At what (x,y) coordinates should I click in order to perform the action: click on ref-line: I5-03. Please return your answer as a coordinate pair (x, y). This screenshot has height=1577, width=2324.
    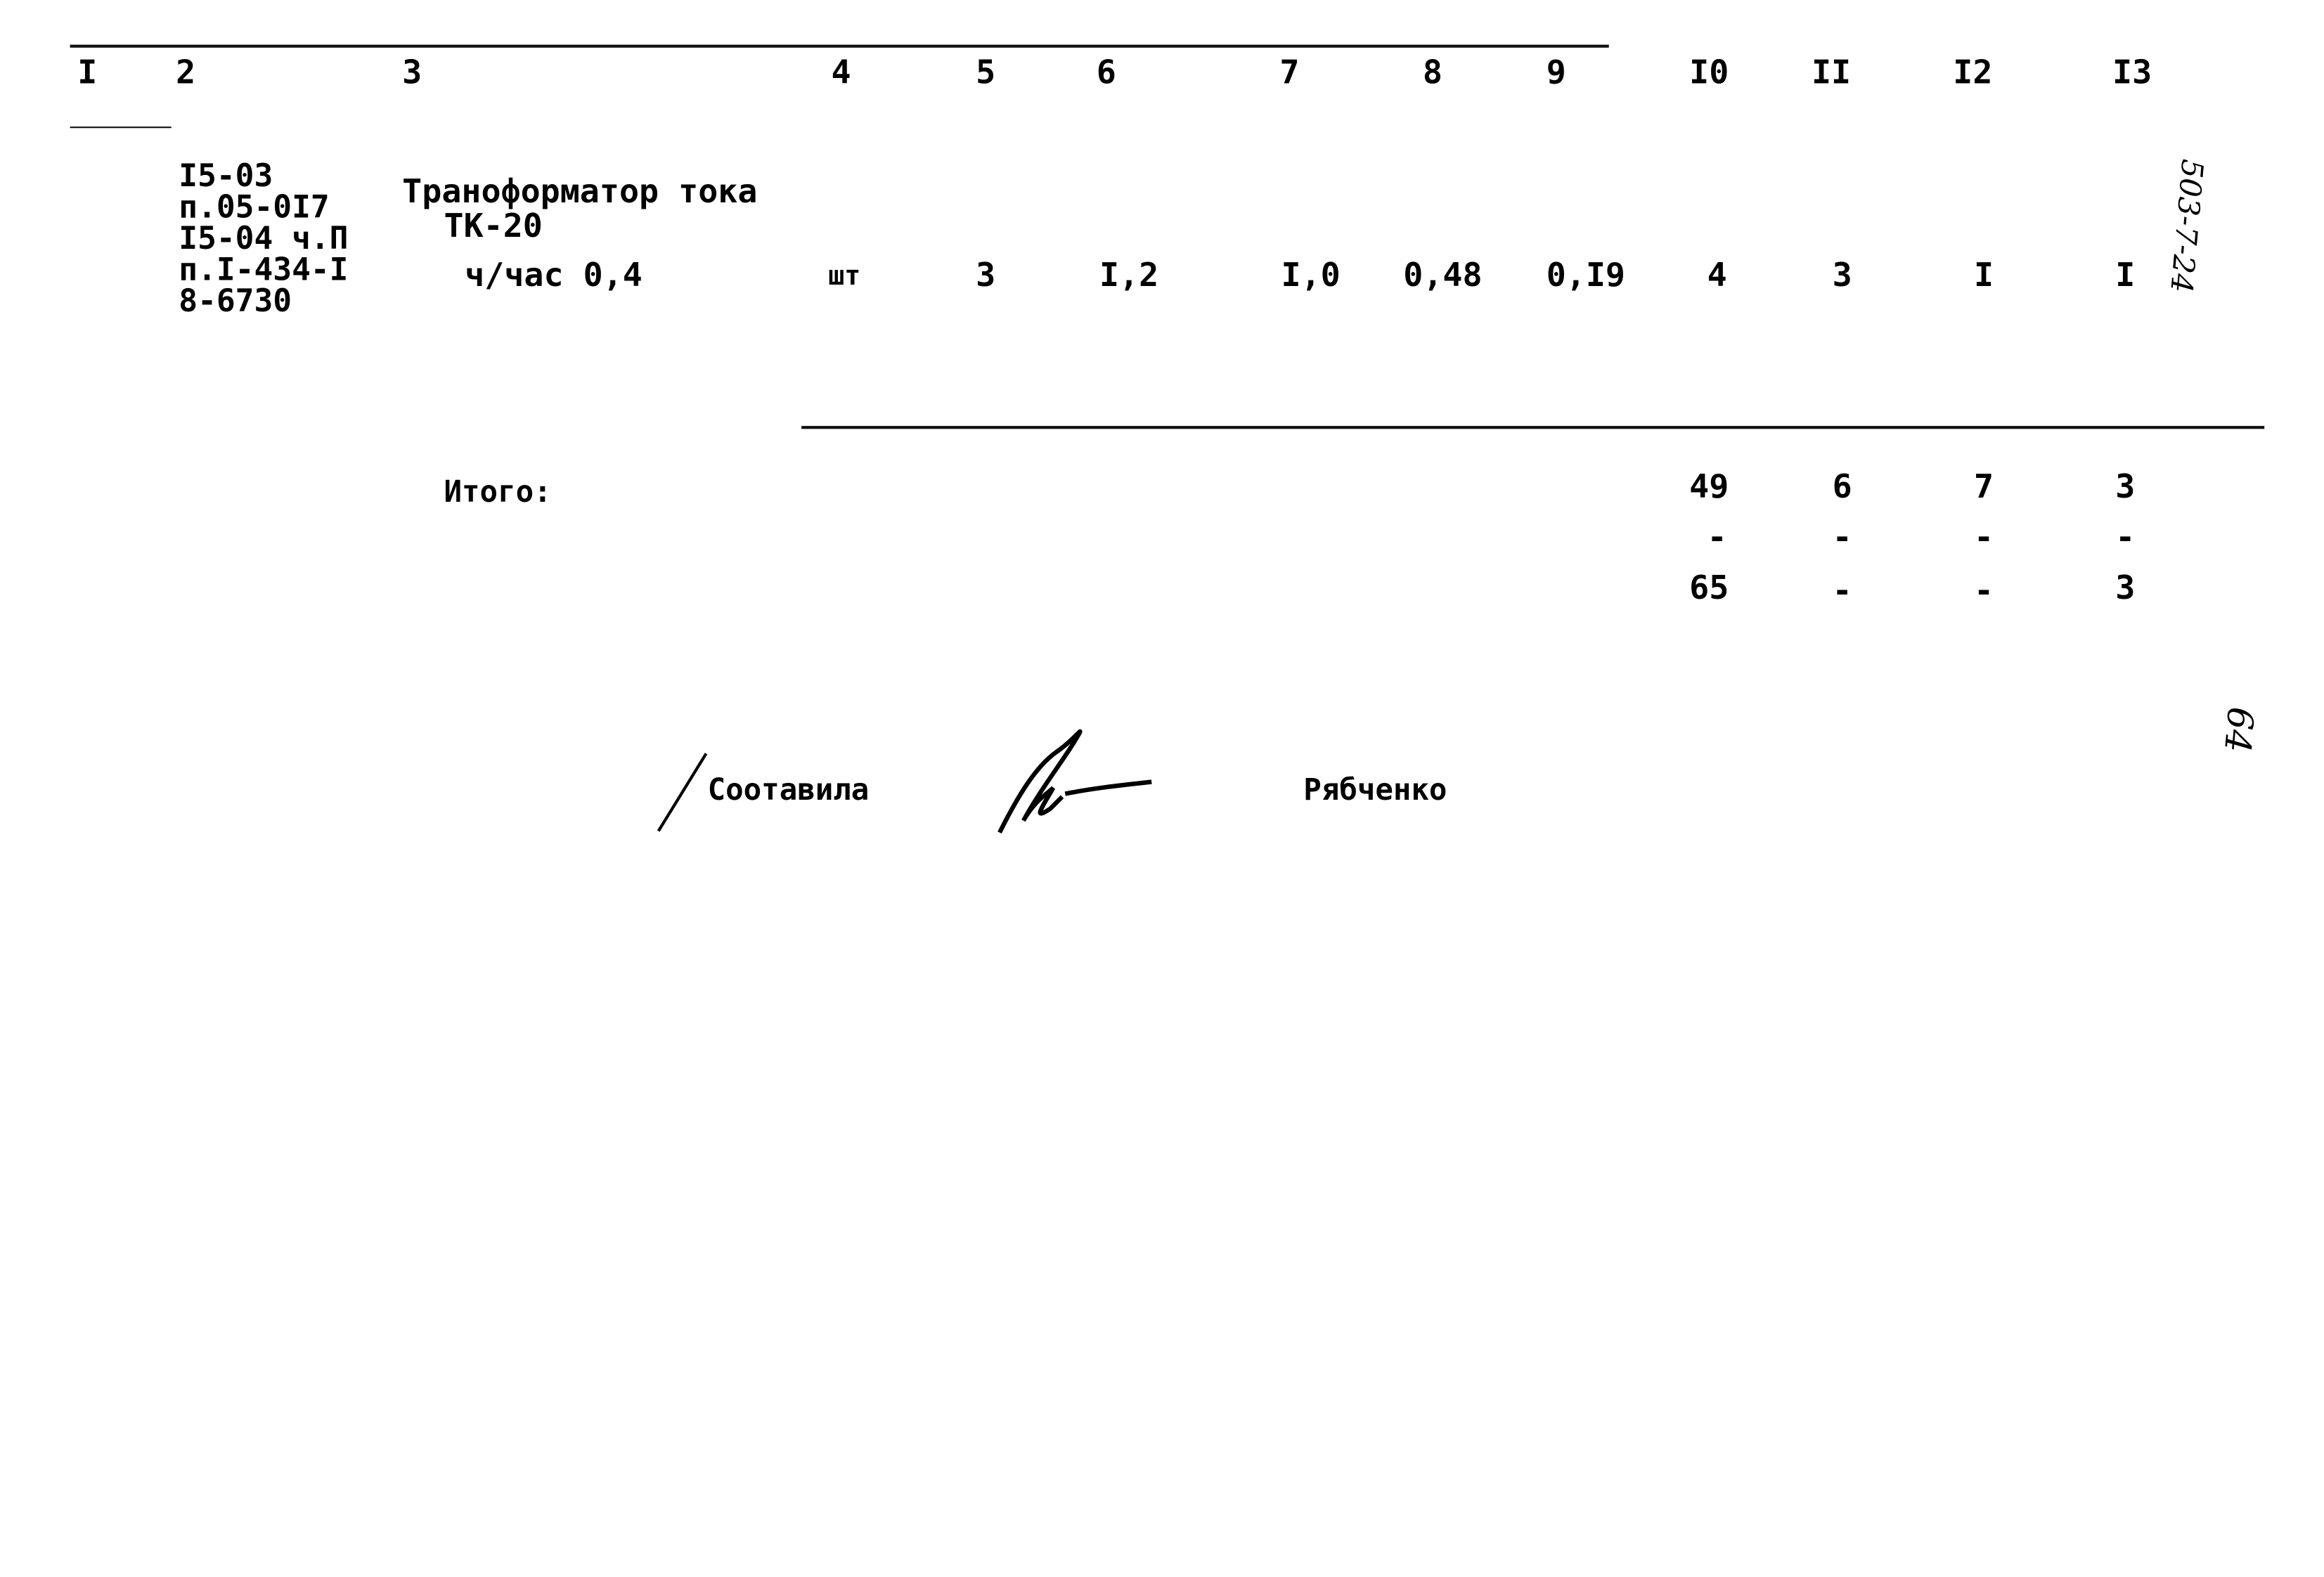
    Looking at the image, I should click on (226, 175).